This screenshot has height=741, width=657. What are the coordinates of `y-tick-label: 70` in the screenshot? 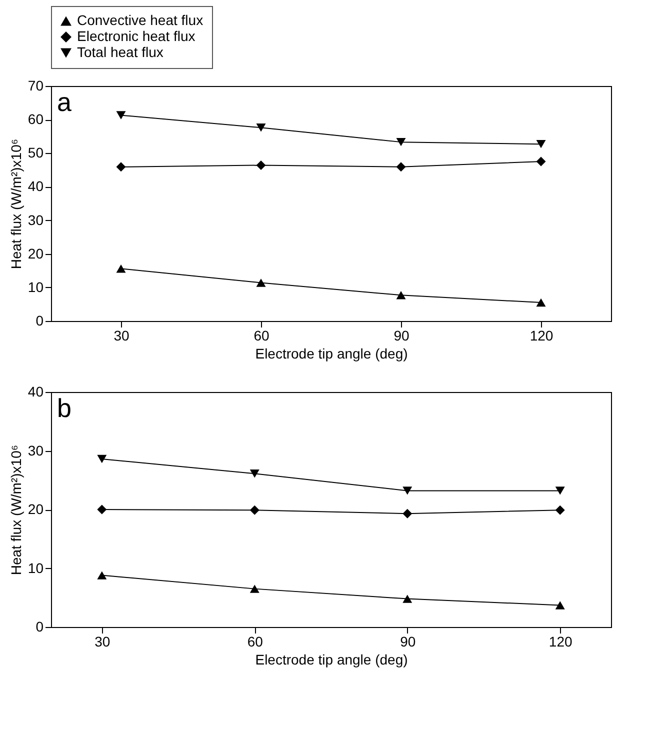 It's located at (36, 86).